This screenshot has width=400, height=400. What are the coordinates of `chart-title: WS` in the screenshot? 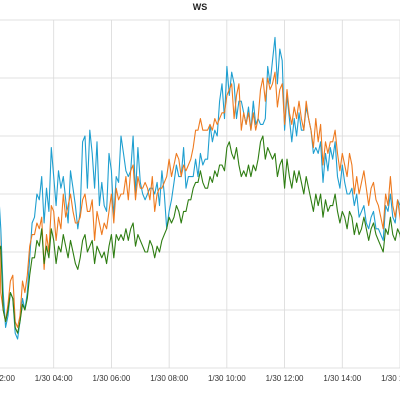 It's located at (200, 7).